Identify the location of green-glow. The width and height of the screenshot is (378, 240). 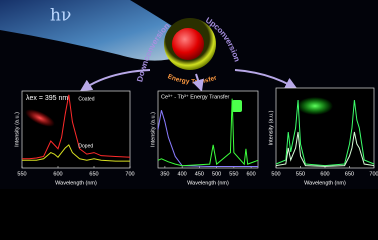
(315, 106).